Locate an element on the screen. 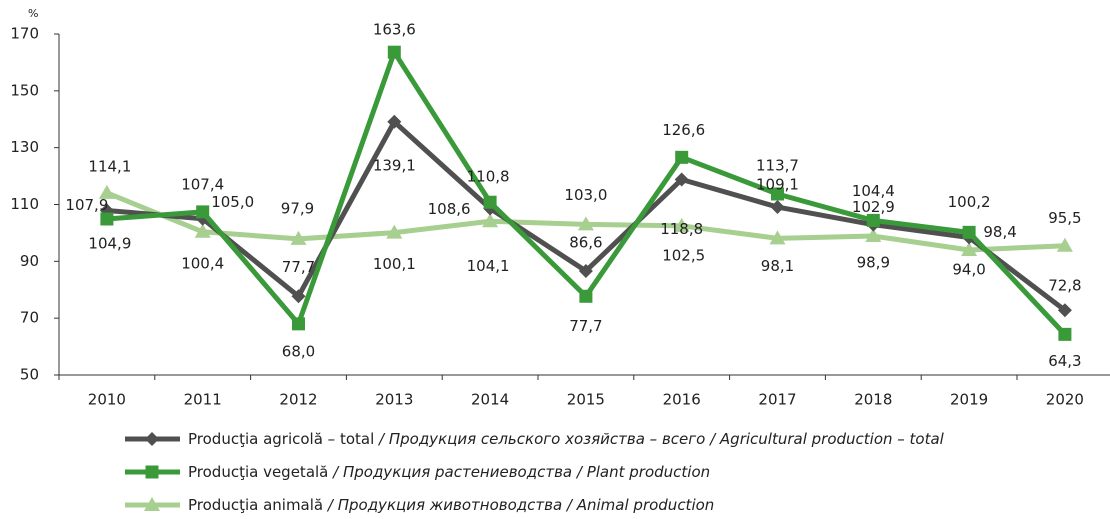  y-tick-label: 110 is located at coordinates (24, 204).